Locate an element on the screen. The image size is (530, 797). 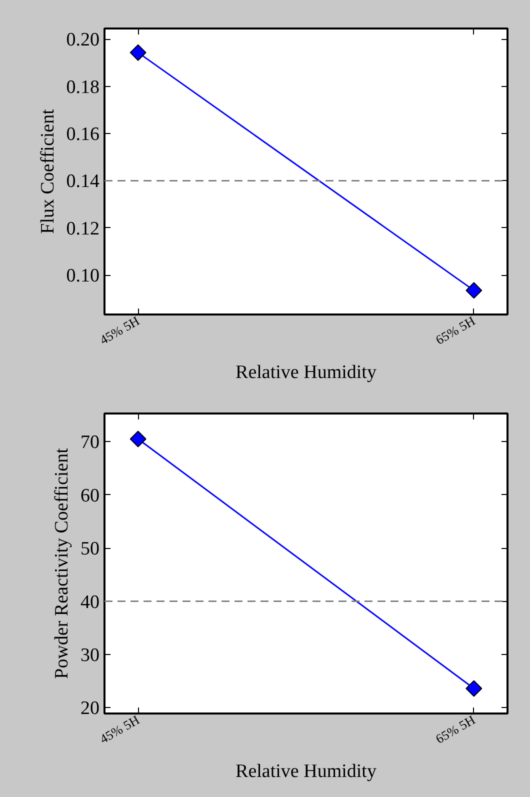
y-axis-title: Flux Coefficient is located at coordinates (47, 171).